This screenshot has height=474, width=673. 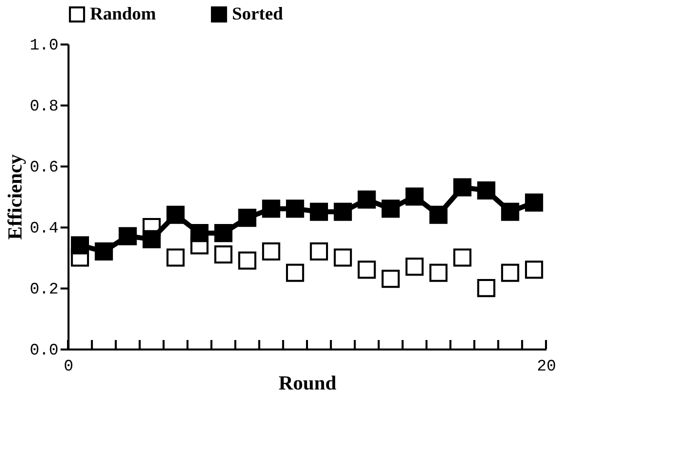 I want to click on y-tick-label: 0.2, so click(x=44, y=289).